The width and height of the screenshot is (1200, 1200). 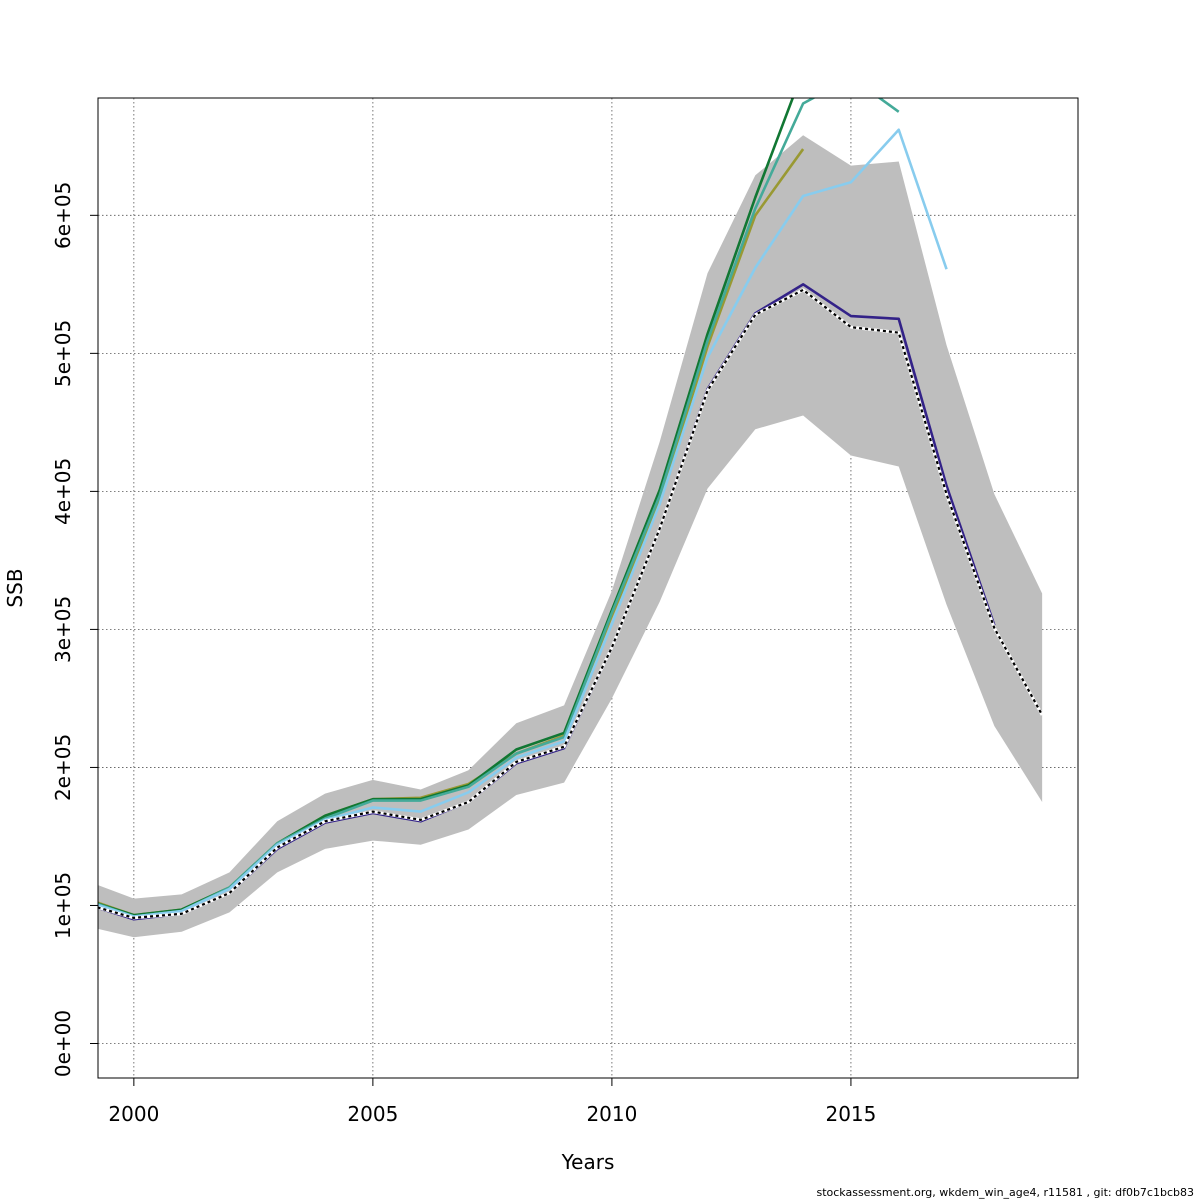 I want to click on y-tick-label: 2e+05, so click(x=63, y=767).